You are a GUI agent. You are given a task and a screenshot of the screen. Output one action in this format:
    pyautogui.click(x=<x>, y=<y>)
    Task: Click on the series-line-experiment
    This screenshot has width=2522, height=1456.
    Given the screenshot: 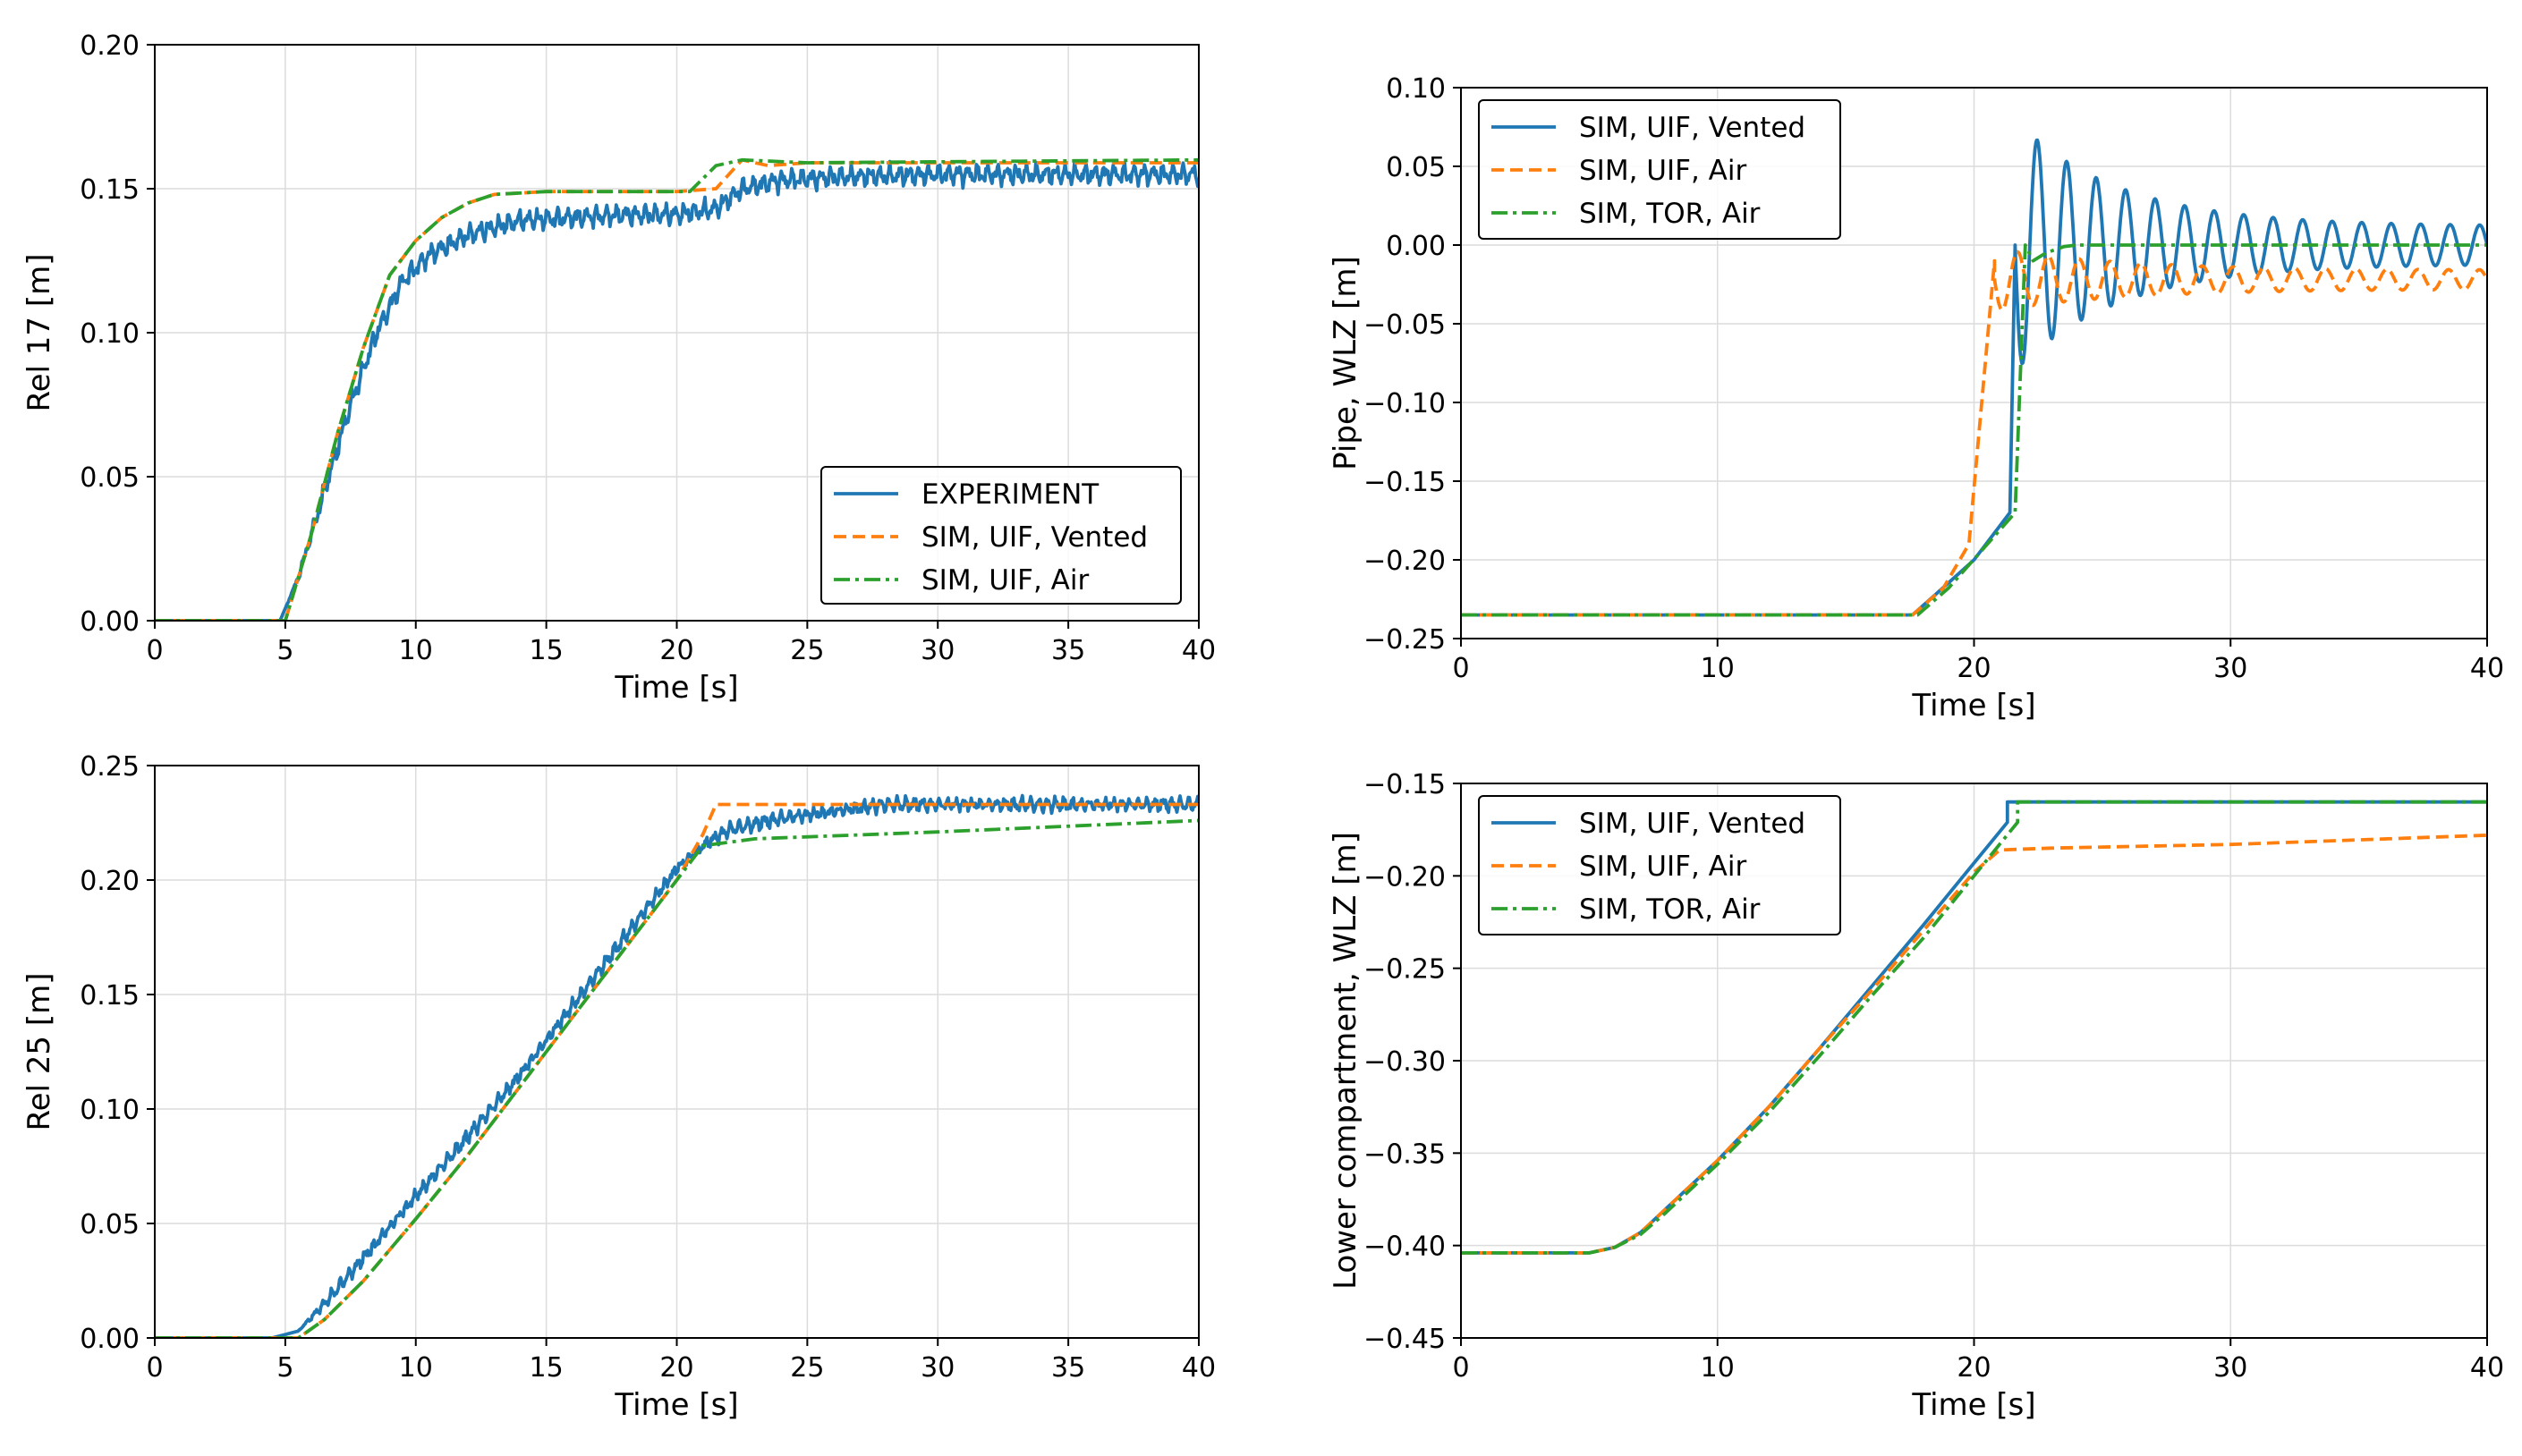 What is the action you would take?
    pyautogui.click(x=677, y=390)
    